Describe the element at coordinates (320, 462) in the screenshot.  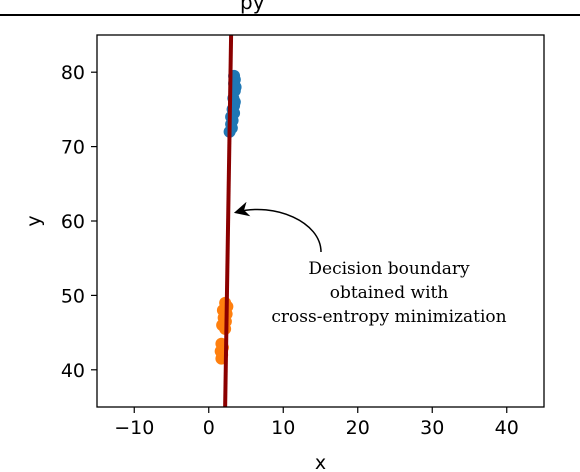
I see `x-axis-label: x` at that location.